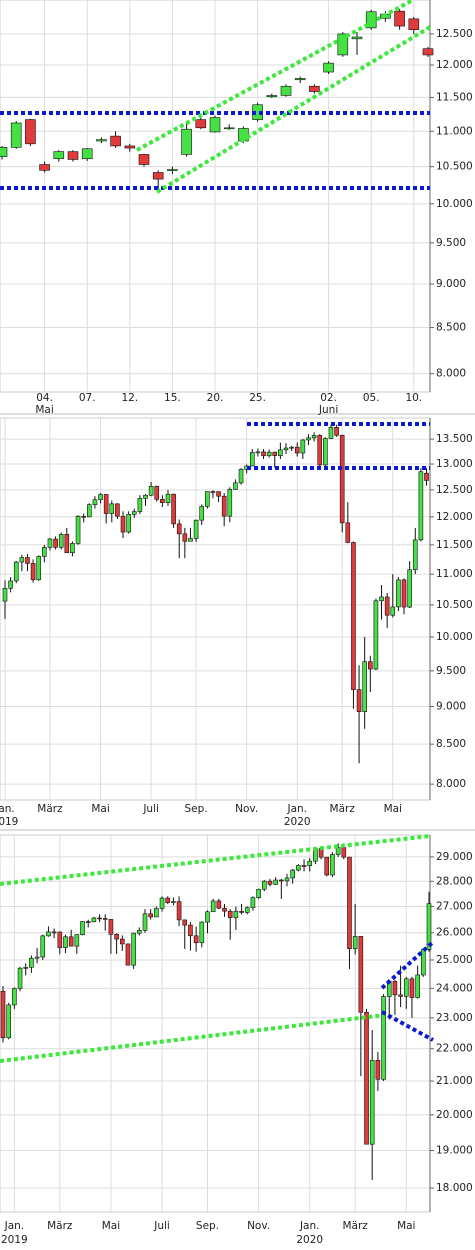 This screenshot has height=1250, width=475. I want to click on y-tick-label: 23.000, so click(454, 1018).